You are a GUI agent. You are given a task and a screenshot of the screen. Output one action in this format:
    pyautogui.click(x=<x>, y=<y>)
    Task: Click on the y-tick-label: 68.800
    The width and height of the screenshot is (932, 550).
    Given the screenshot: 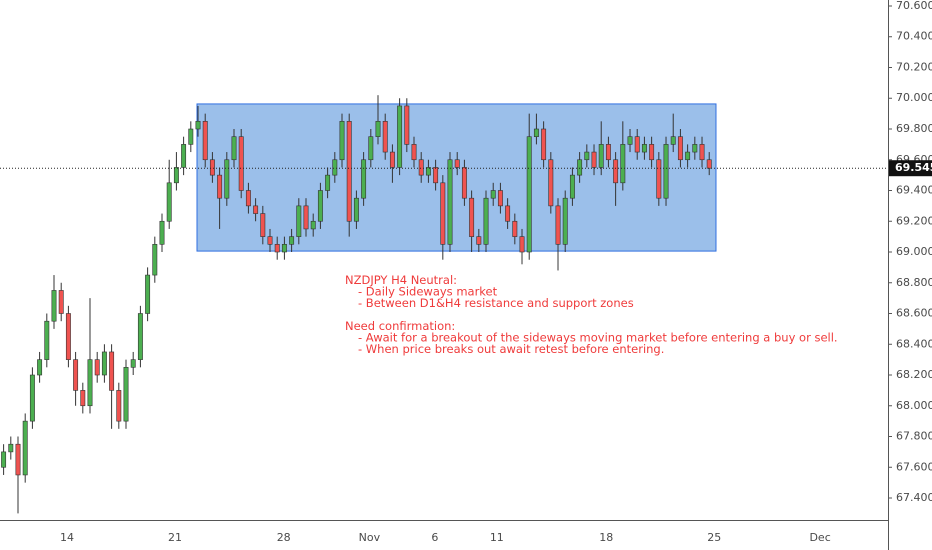 What is the action you would take?
    pyautogui.click(x=914, y=282)
    